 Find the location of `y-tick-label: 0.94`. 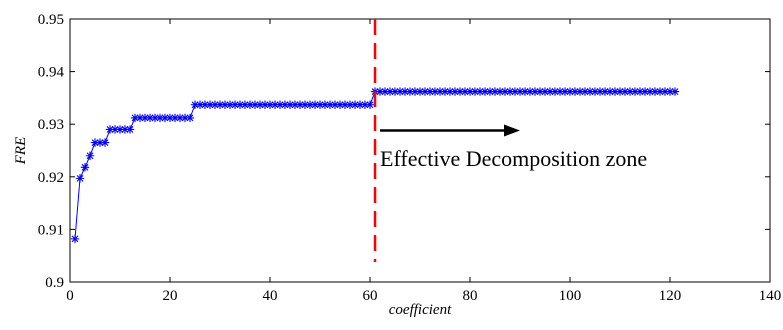

y-tick-label: 0.94 is located at coordinates (51, 73).